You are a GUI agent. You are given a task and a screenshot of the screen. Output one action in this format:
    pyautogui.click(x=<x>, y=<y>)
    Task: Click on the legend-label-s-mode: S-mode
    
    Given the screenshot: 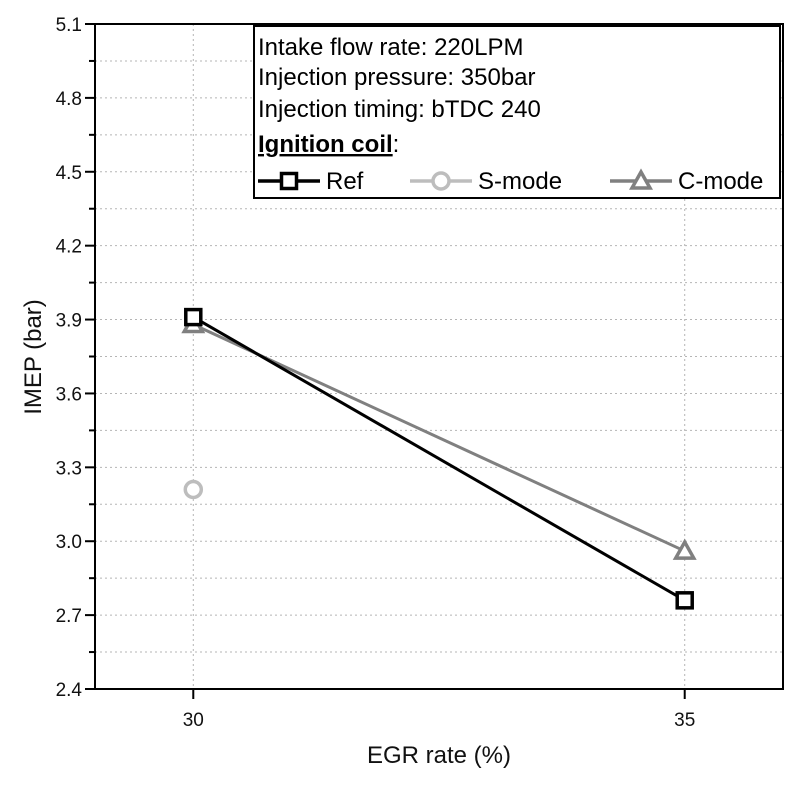 What is the action you would take?
    pyautogui.click(x=520, y=181)
    